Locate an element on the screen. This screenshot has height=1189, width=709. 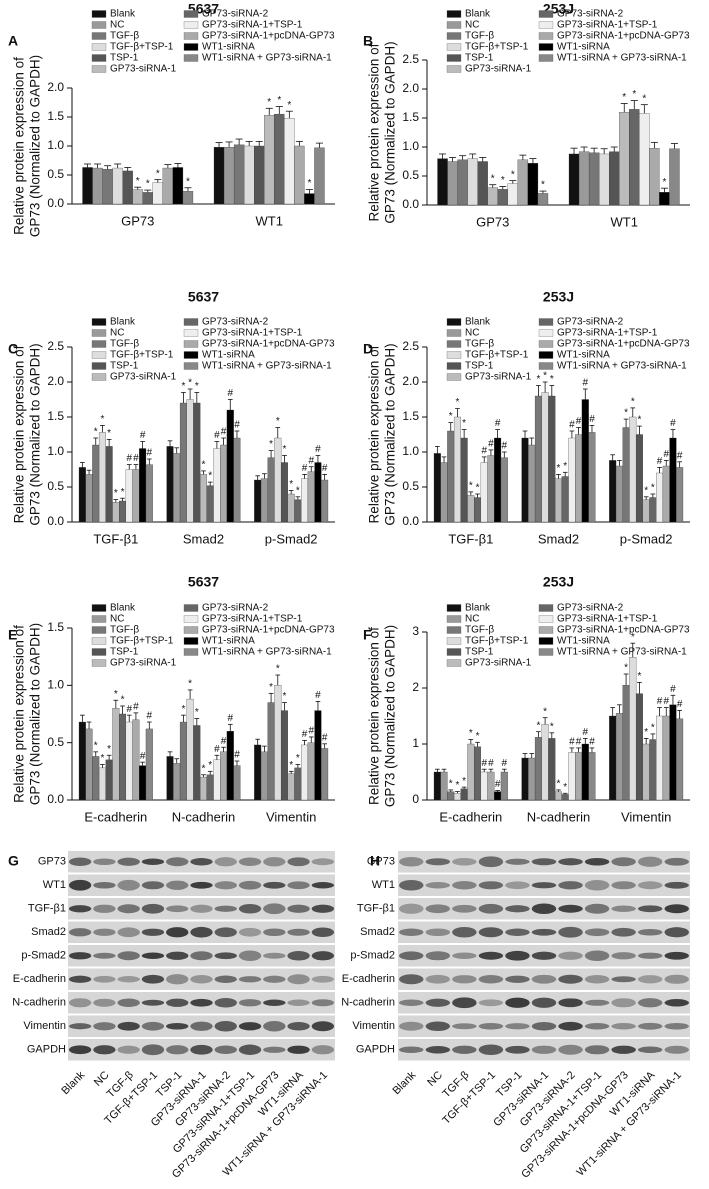
legend-label: Blank is located at coordinates (478, 322).